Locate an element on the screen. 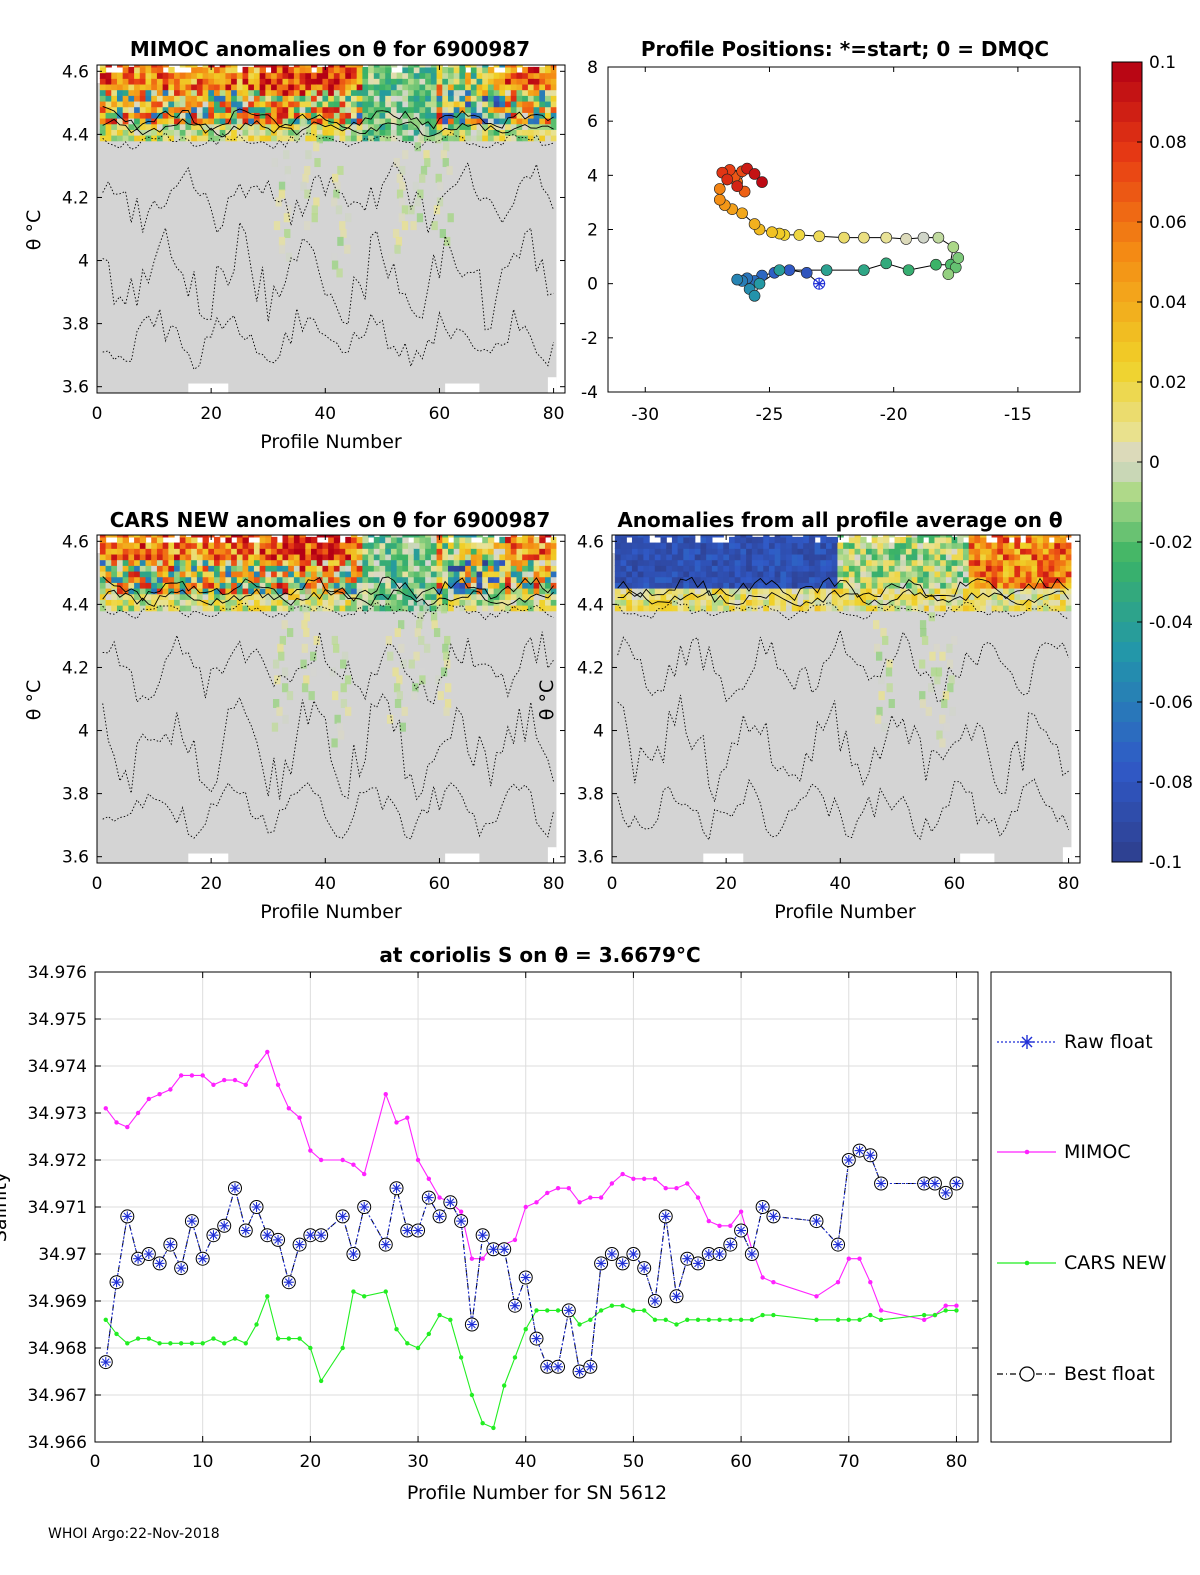 This screenshot has height=1575, width=1200. colorbar-swatch is located at coordinates (1127, 152).